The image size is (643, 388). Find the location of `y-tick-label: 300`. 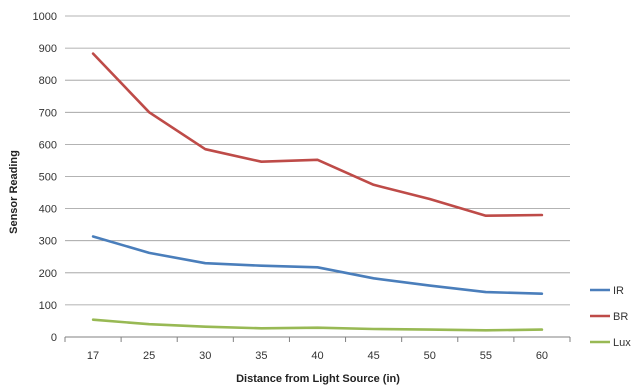

y-tick-label: 300 is located at coordinates (48, 242).